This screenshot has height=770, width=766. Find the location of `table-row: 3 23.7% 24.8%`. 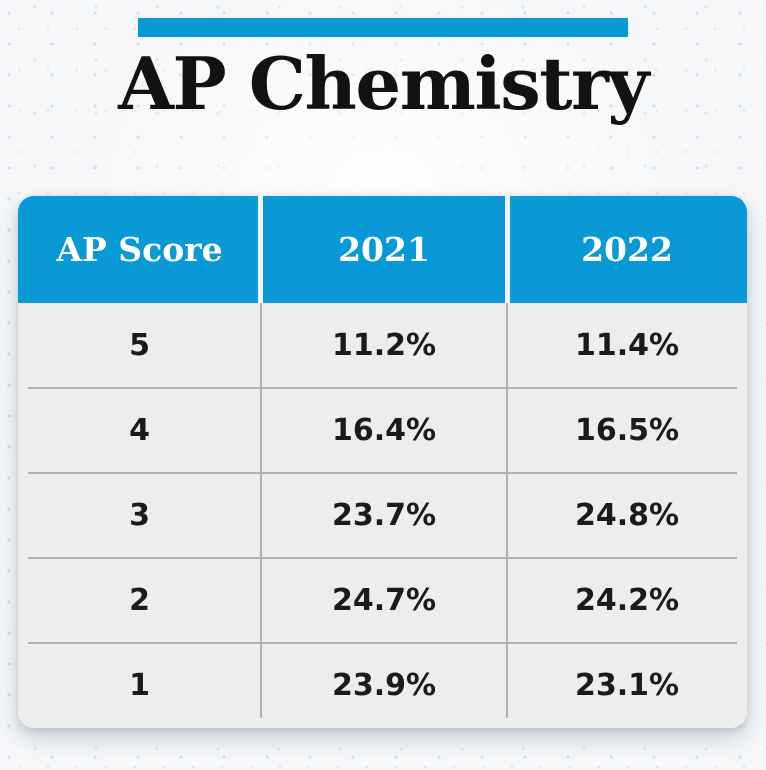

table-row: 3 23.7% 24.8% is located at coordinates (382, 515).